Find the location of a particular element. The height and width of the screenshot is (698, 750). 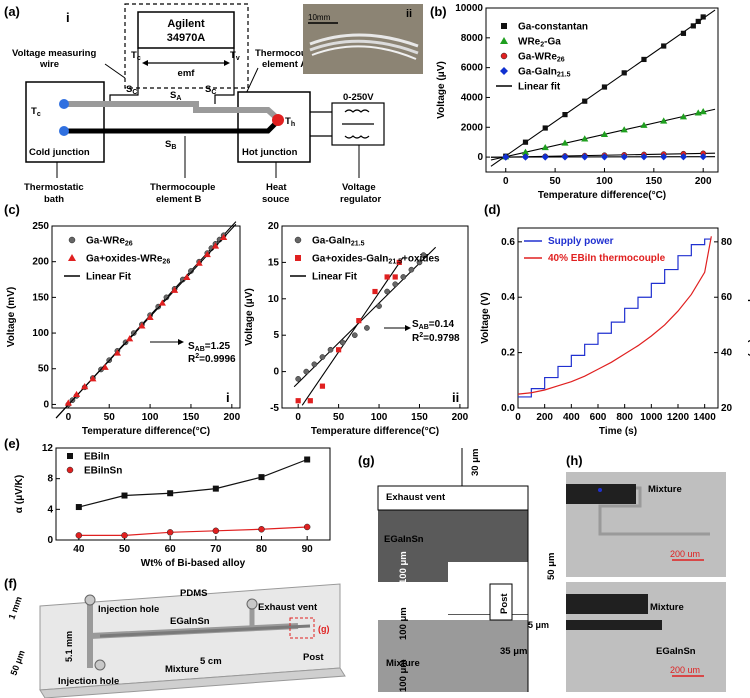

mixture-label: Mixture is located at coordinates (182, 669).